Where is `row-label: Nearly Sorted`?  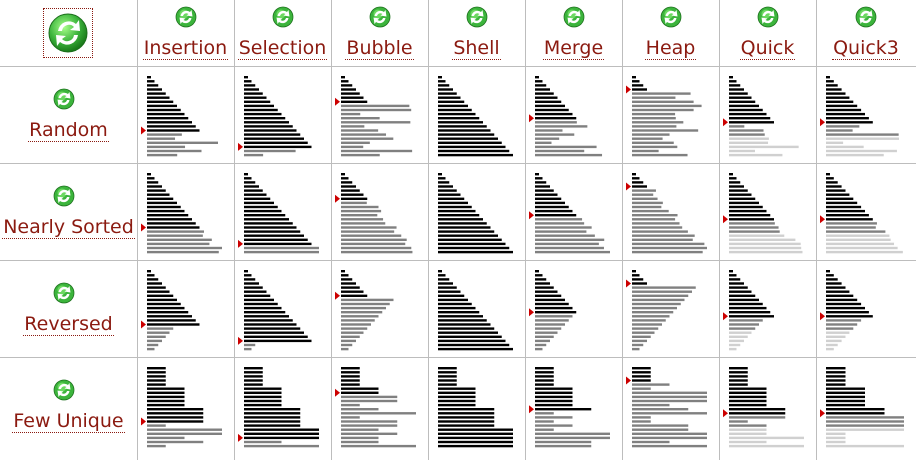 row-label: Nearly Sorted is located at coordinates (68, 227).